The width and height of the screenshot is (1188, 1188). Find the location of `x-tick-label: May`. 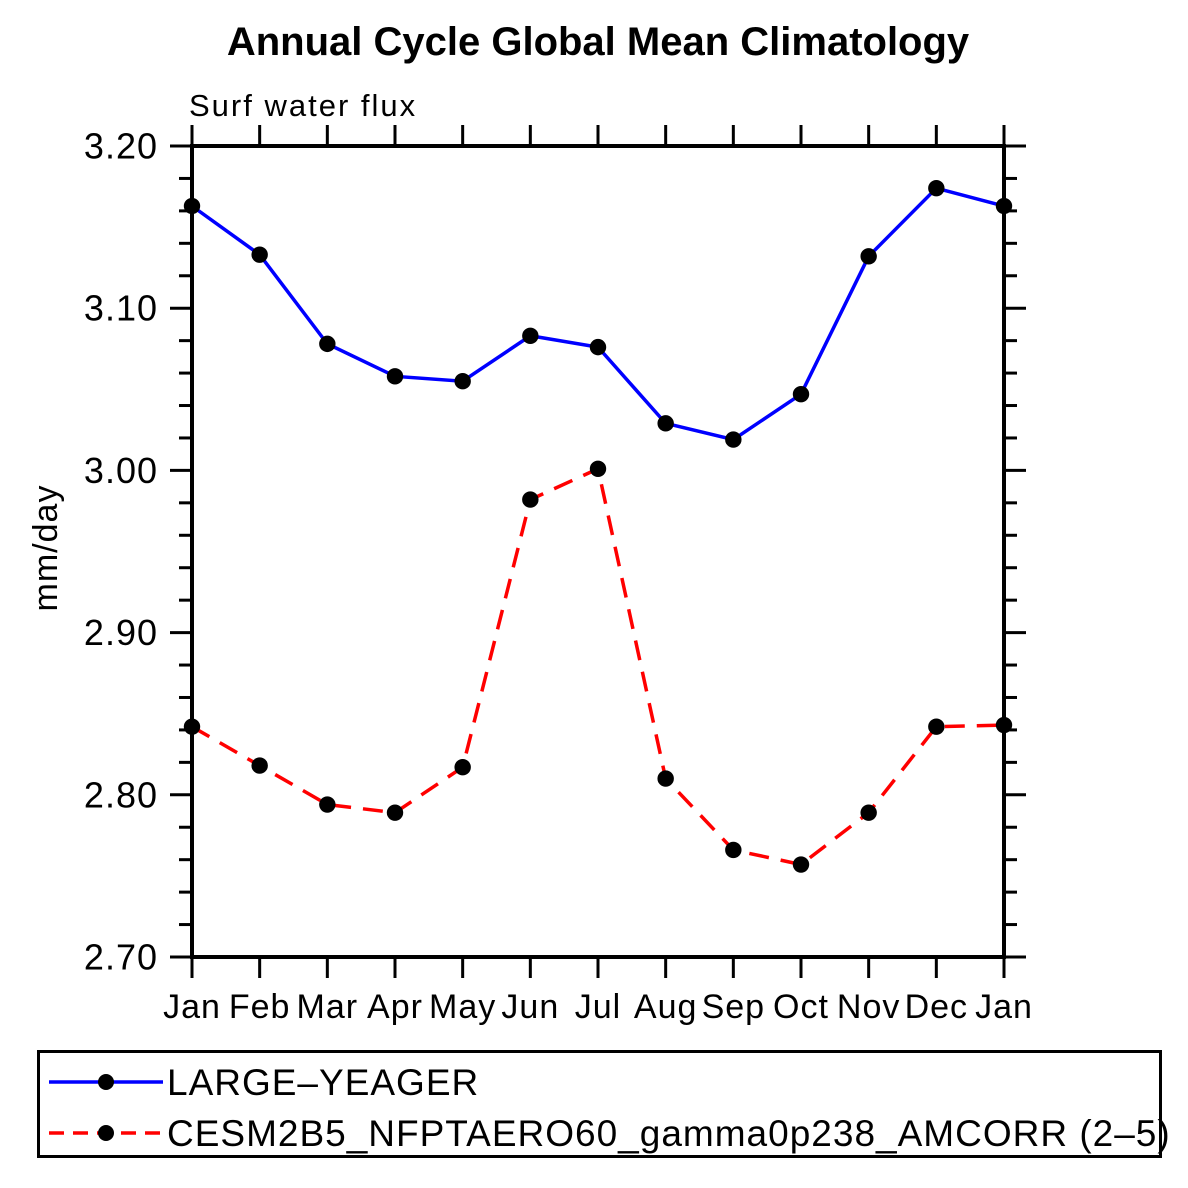

x-tick-label: May is located at coordinates (462, 1007).